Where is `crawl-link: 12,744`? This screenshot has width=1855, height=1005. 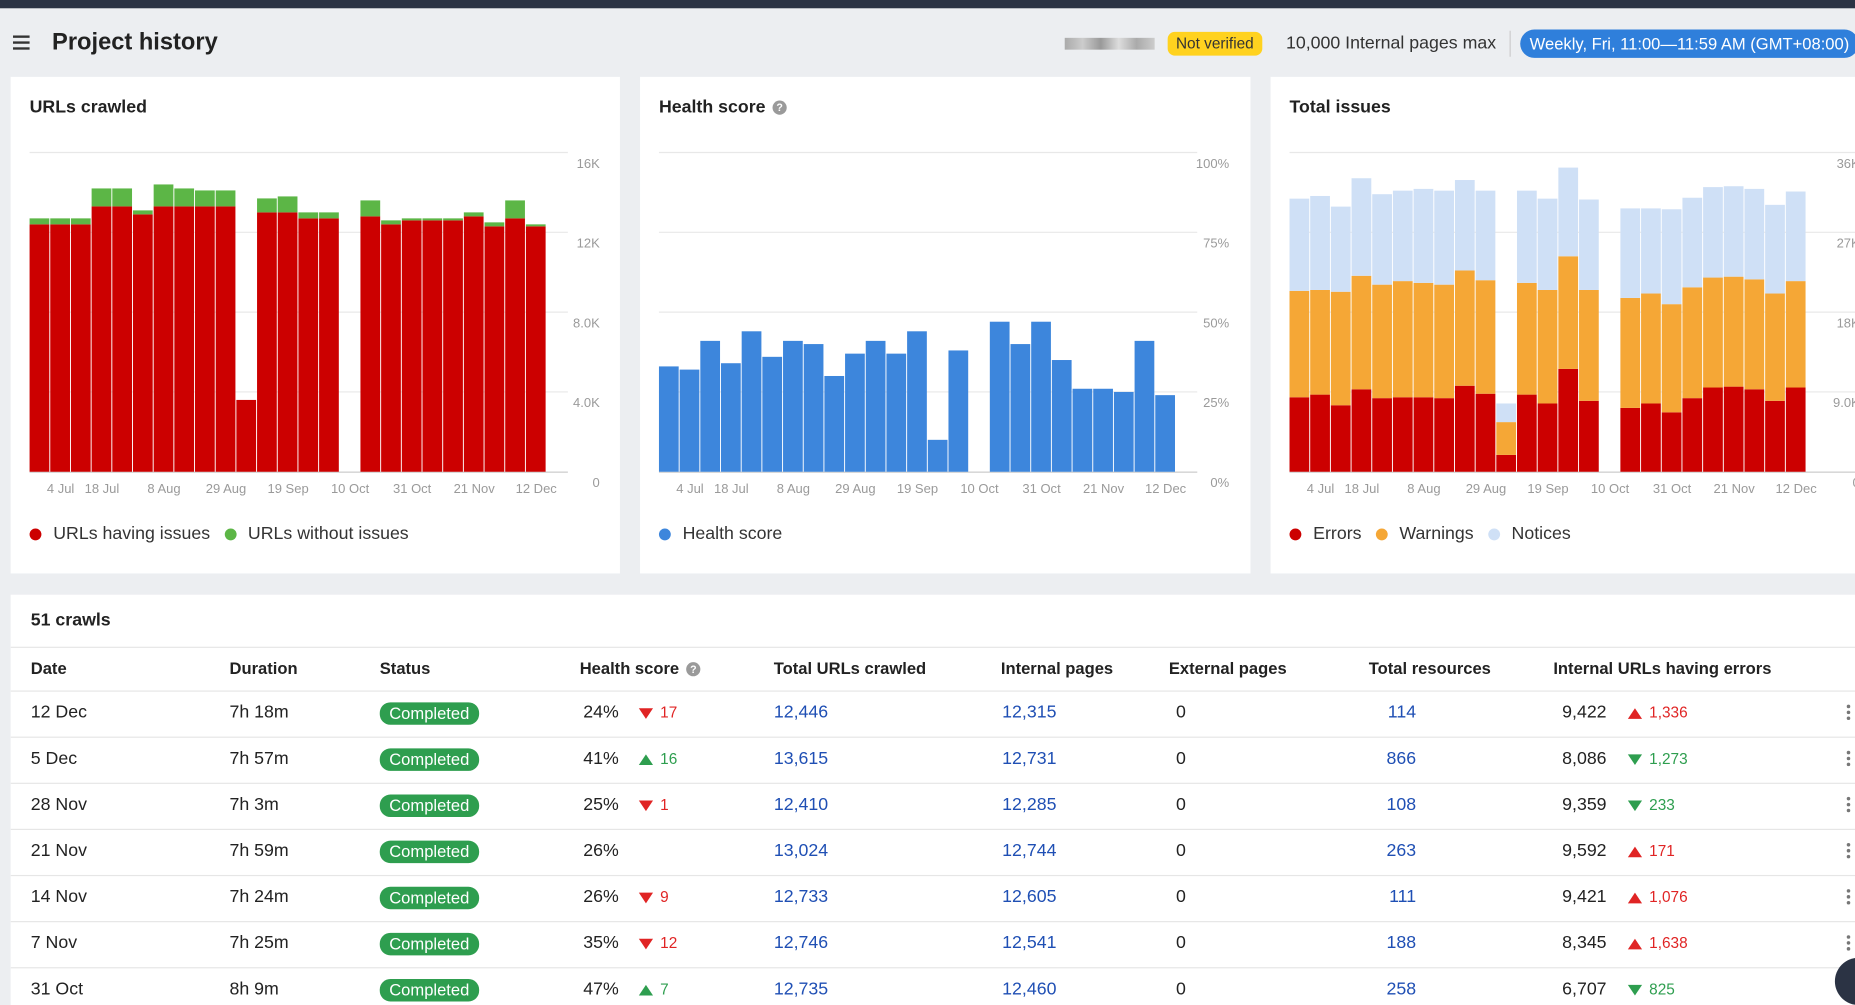 crawl-link: 12,744 is located at coordinates (1029, 851).